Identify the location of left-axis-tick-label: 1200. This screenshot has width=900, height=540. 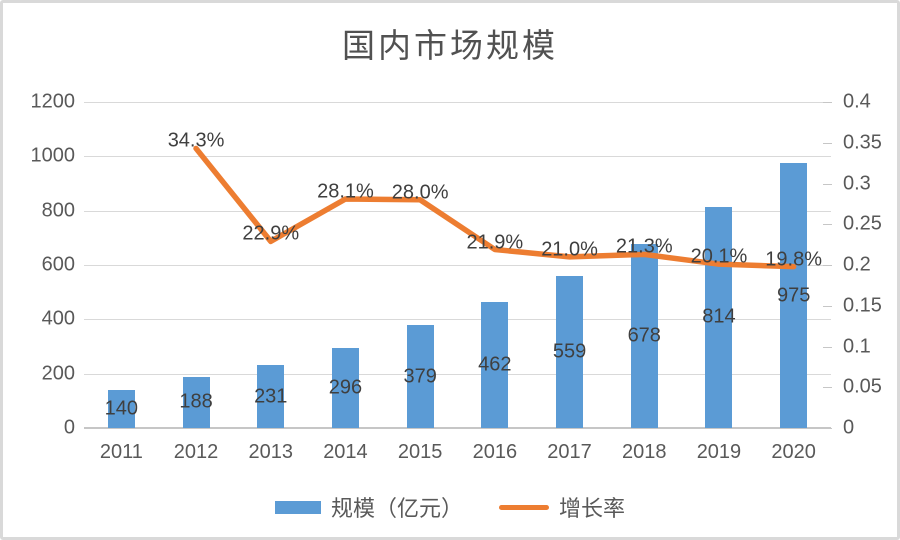
(53, 101).